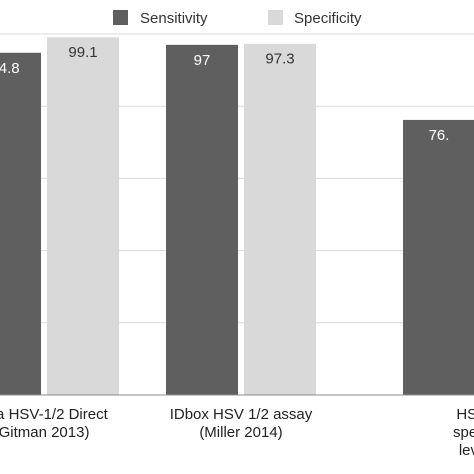 The width and height of the screenshot is (474, 474). Describe the element at coordinates (82, 52) in the screenshot. I see `data-label-specificity-0: 99.1` at that location.